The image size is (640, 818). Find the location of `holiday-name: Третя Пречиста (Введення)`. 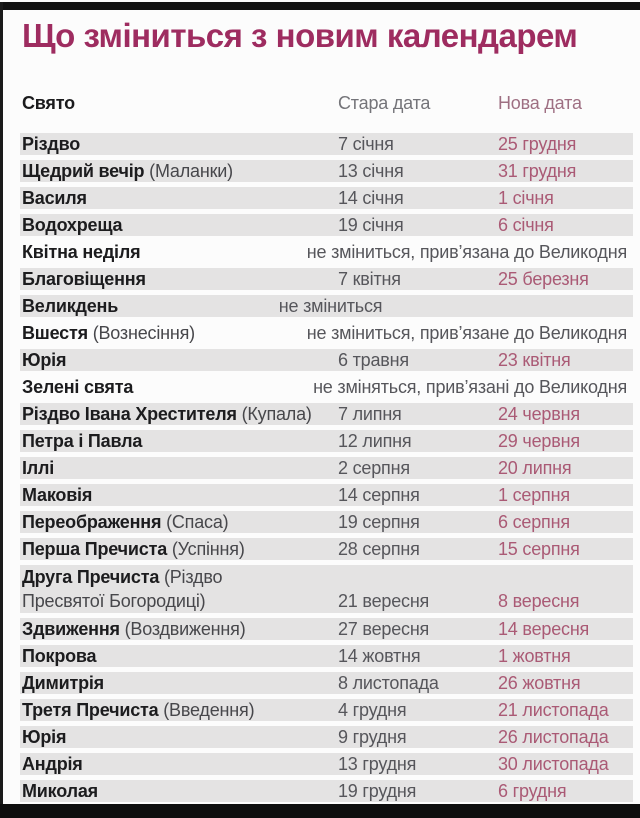

holiday-name: Третя Пречиста (Введення) is located at coordinates (180, 710).